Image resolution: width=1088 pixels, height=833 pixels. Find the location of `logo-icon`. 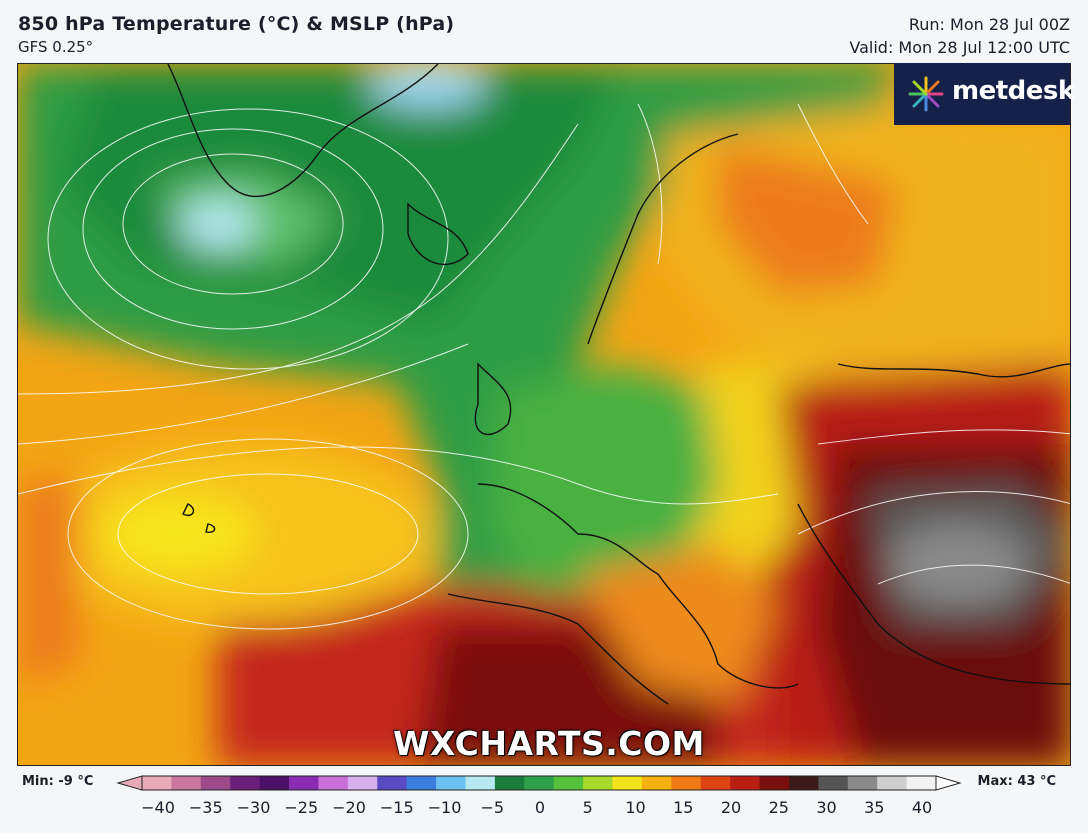

logo-icon is located at coordinates (926, 94).